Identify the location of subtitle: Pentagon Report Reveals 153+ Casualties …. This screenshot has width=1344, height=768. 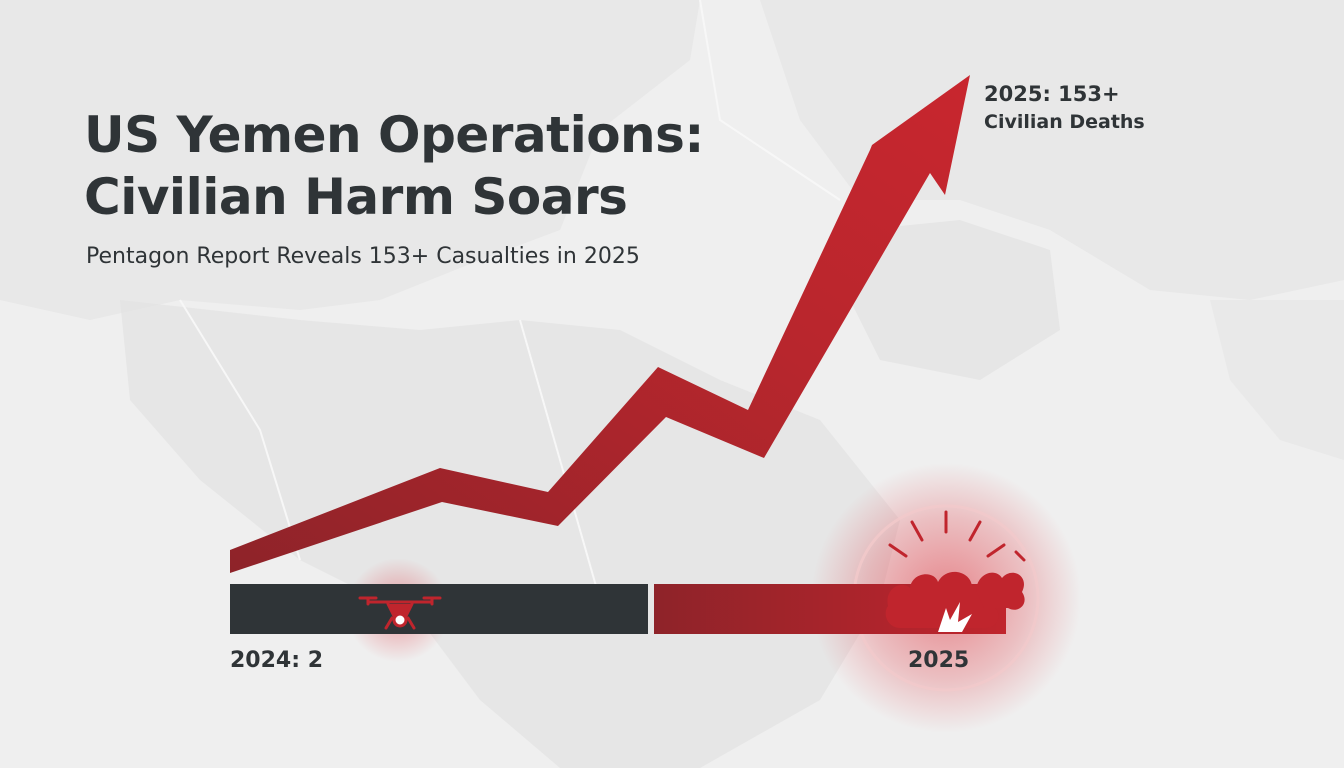
(363, 256).